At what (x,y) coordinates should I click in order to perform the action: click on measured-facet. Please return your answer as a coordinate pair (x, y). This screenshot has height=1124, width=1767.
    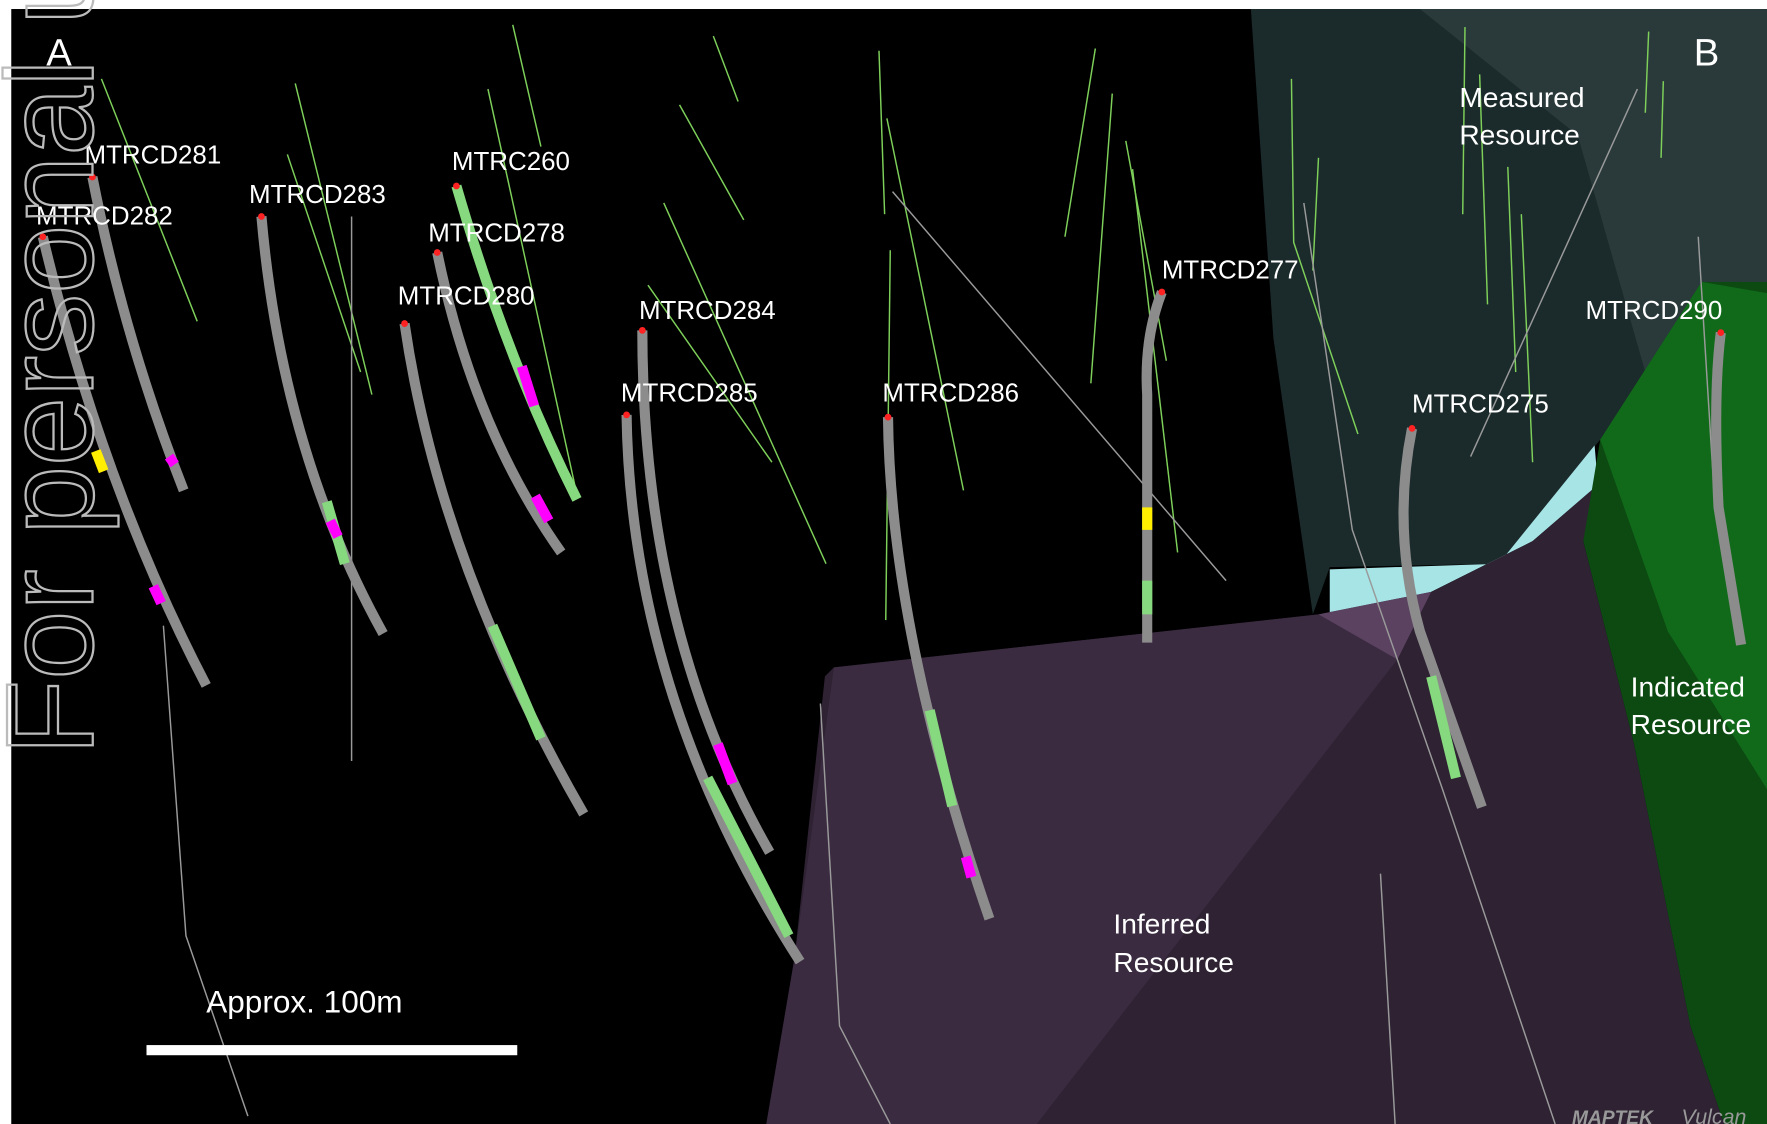
    Looking at the image, I should click on (1593, 191).